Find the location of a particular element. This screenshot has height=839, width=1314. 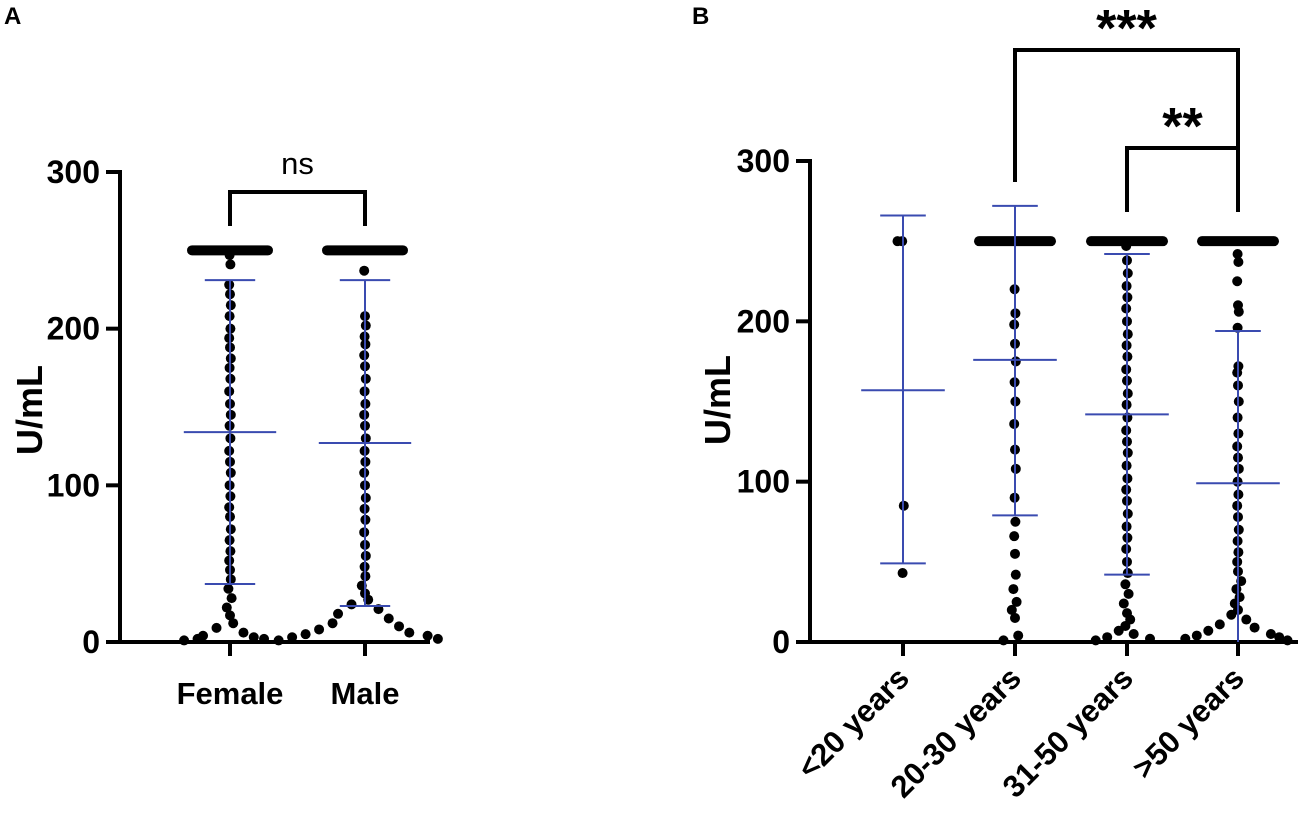

panel-b-y-ticks: 0 100 200 300 is located at coordinates (773, 401).